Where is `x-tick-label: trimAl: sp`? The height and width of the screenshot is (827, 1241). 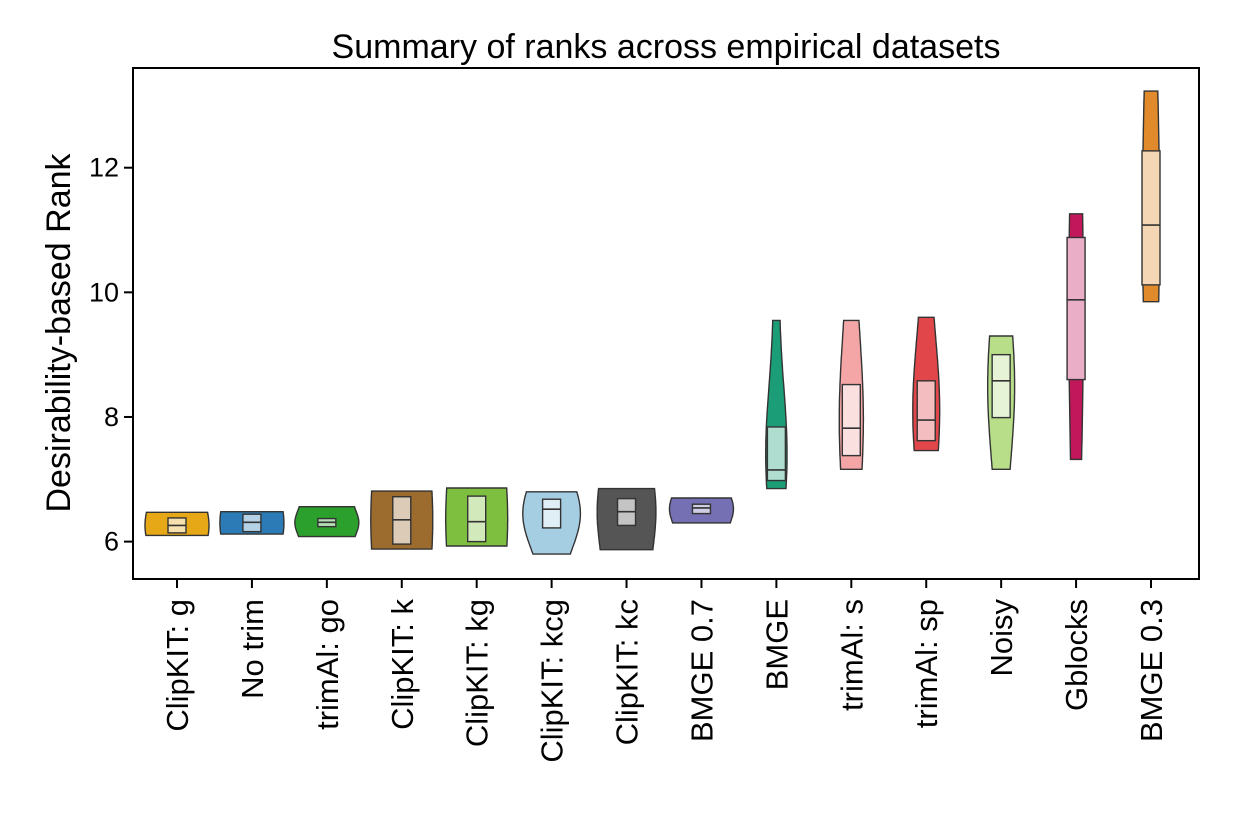 x-tick-label: trimAl: sp is located at coordinates (926, 663).